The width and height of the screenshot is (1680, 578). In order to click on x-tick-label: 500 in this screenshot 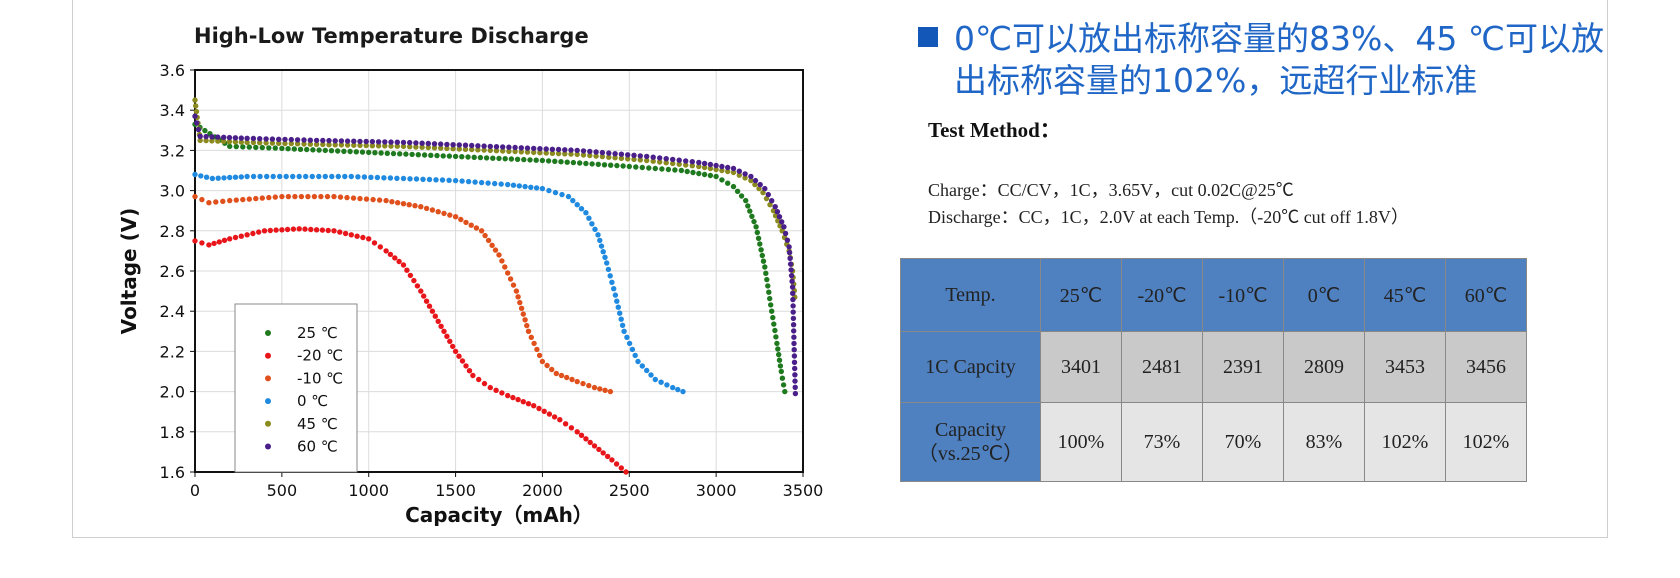, I will do `click(282, 490)`.